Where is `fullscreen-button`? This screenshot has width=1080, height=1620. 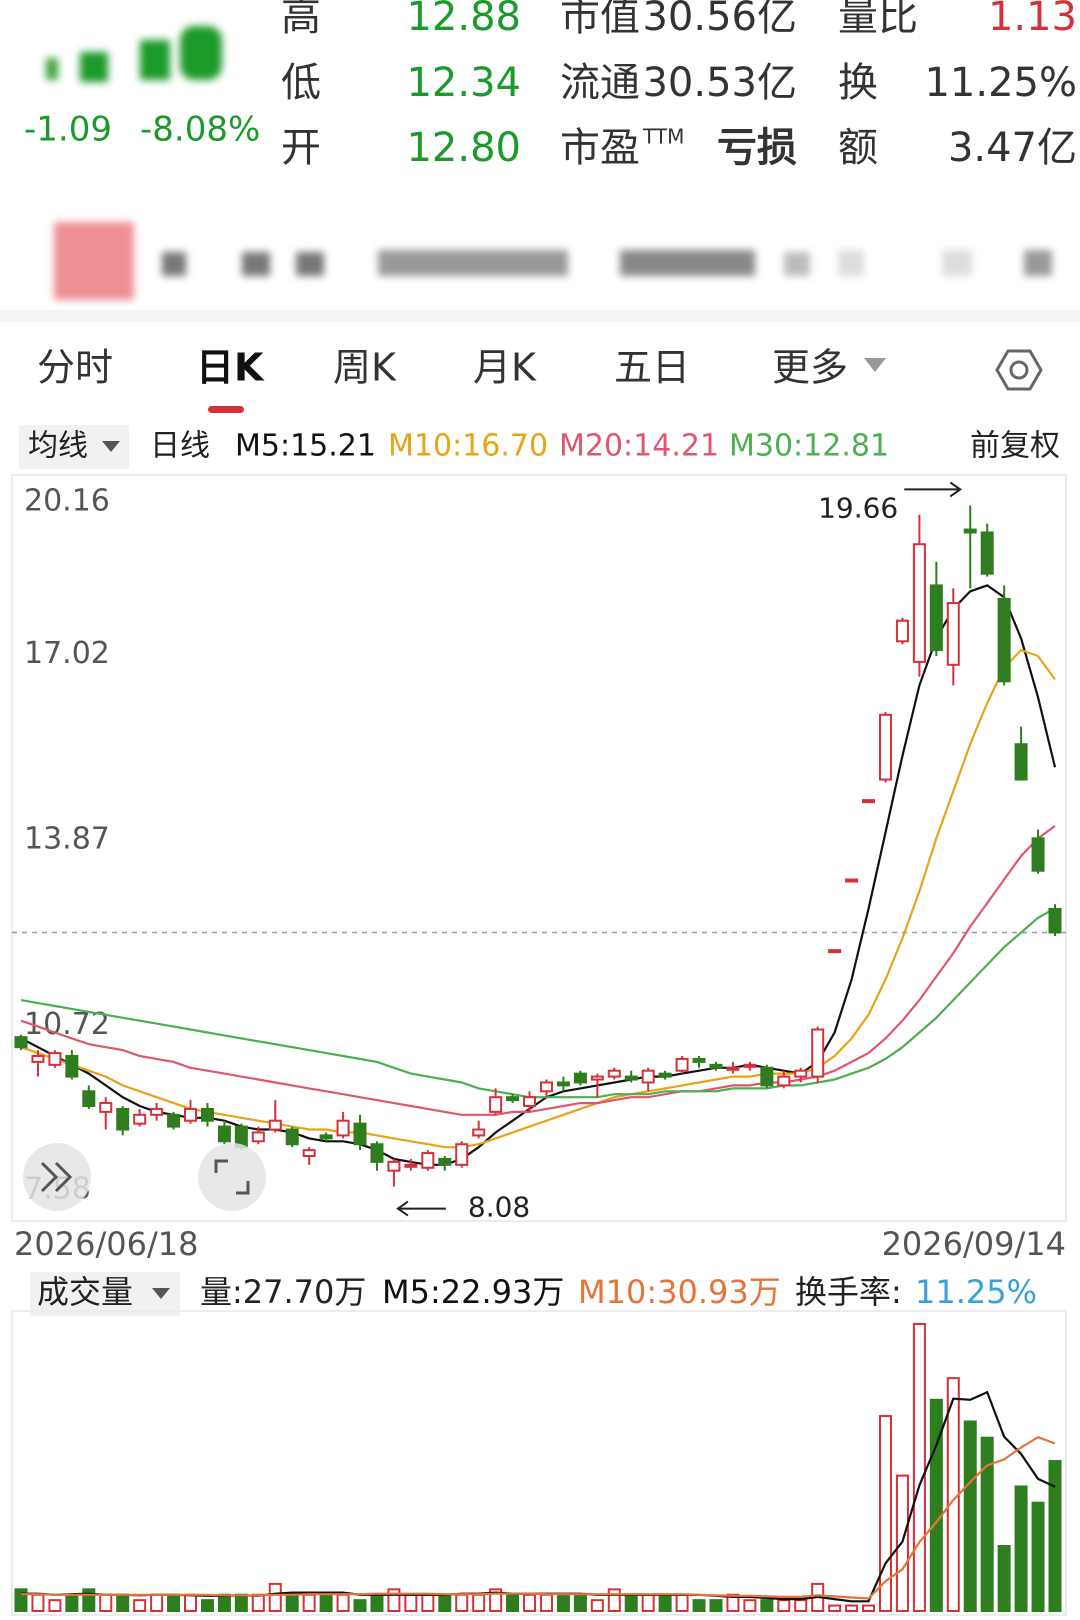
fullscreen-button is located at coordinates (232, 1177).